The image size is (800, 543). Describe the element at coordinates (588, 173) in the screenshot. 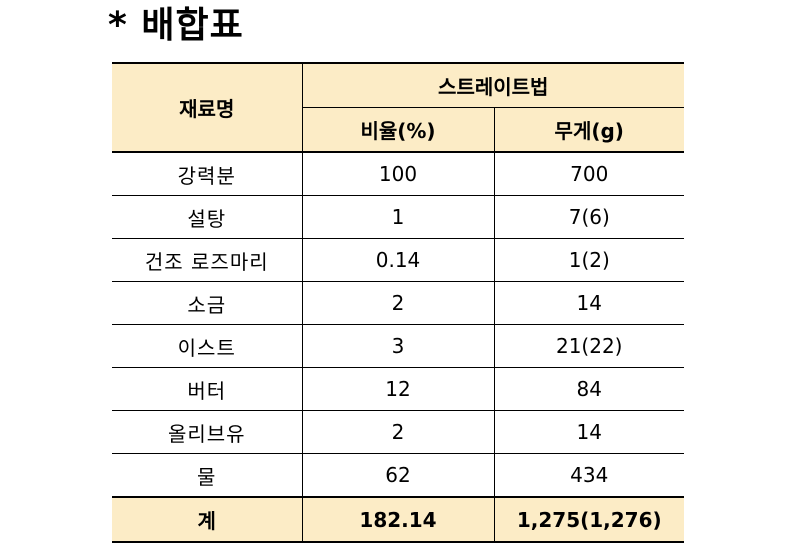

I see `weight-cell: 700` at that location.